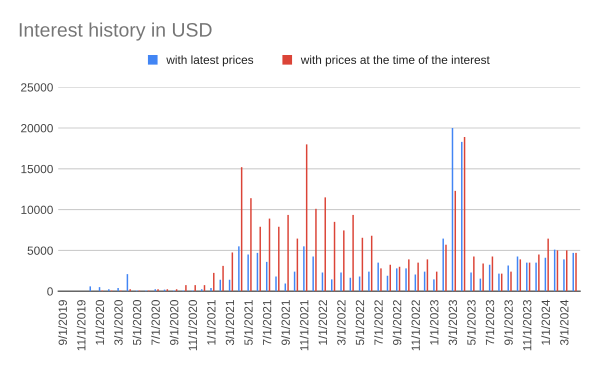 The height and width of the screenshot is (371, 600). I want to click on x-tick-label: 5/1/2022, so click(359, 323).